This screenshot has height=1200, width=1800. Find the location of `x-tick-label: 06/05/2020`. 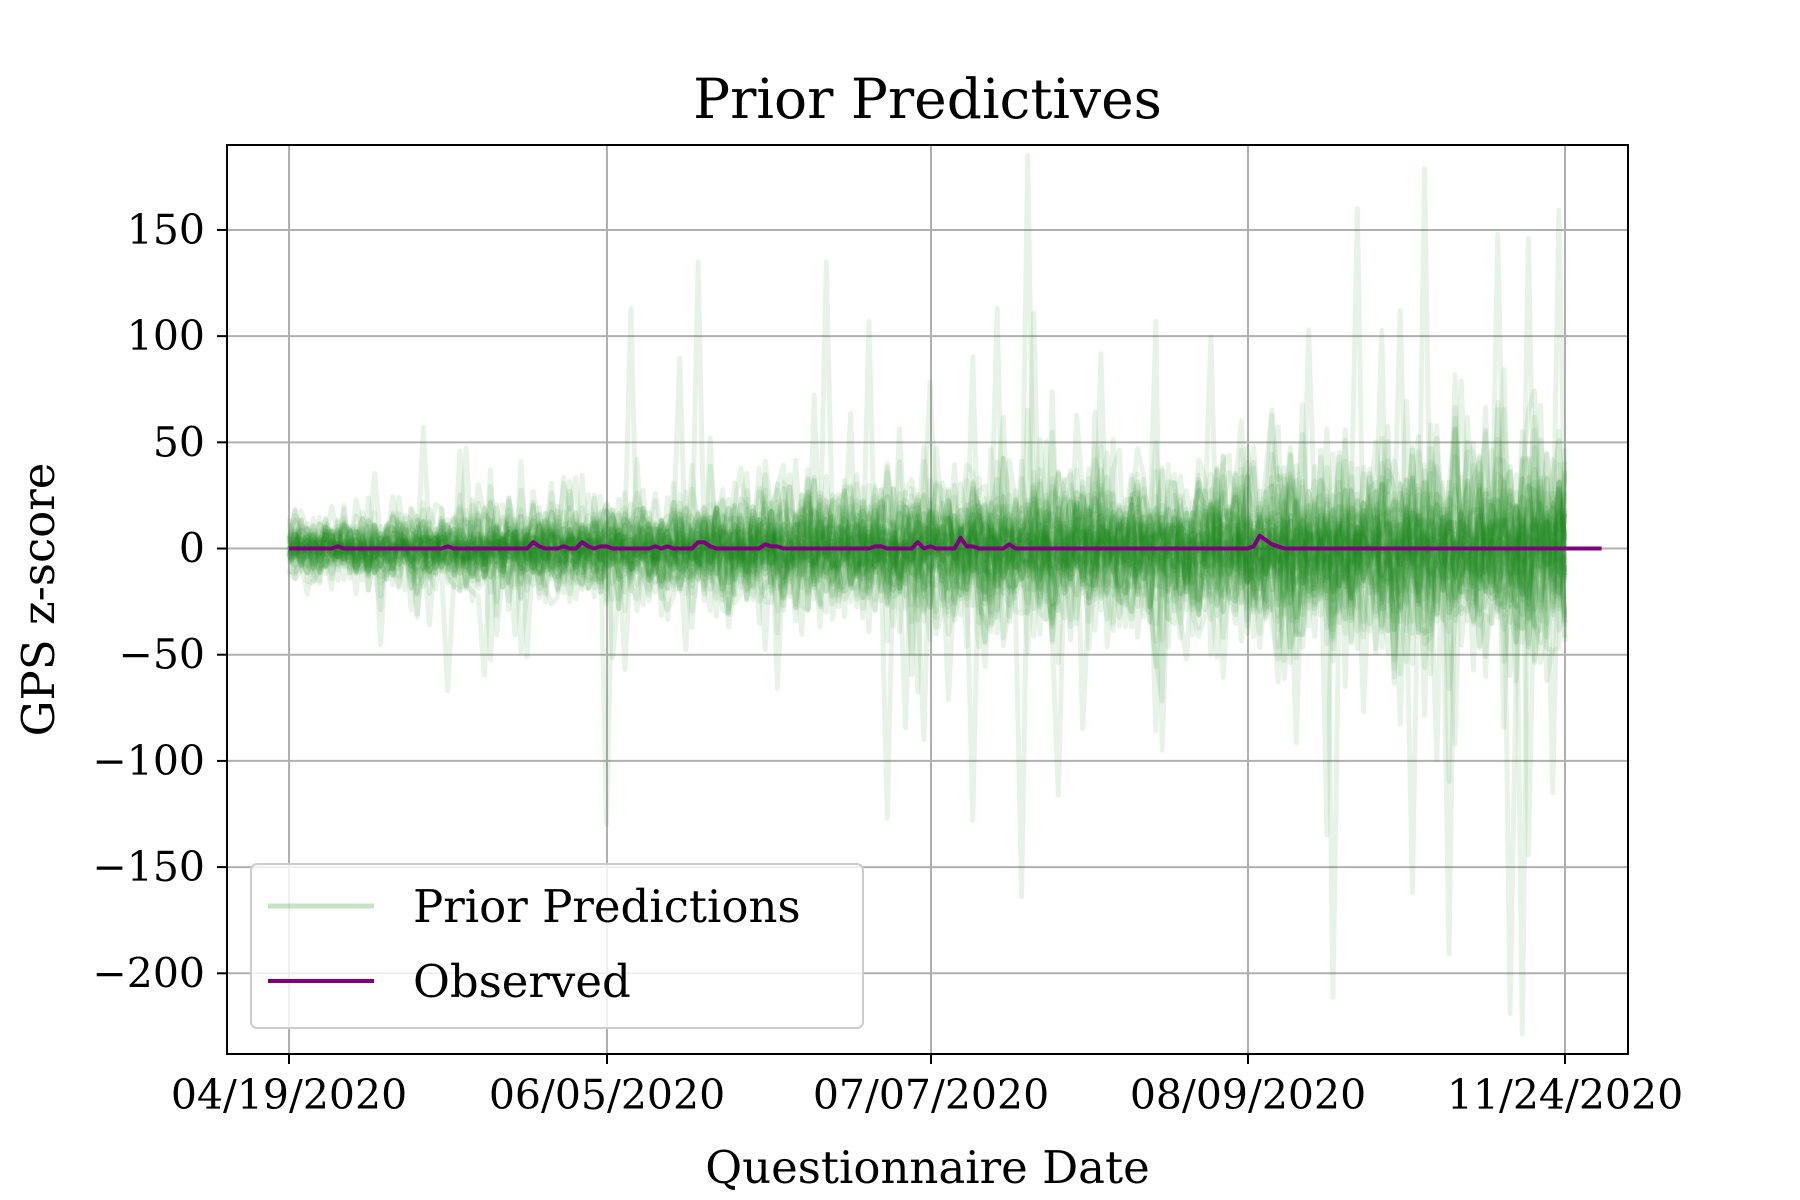

x-tick-label: 06/05/2020 is located at coordinates (607, 1095).